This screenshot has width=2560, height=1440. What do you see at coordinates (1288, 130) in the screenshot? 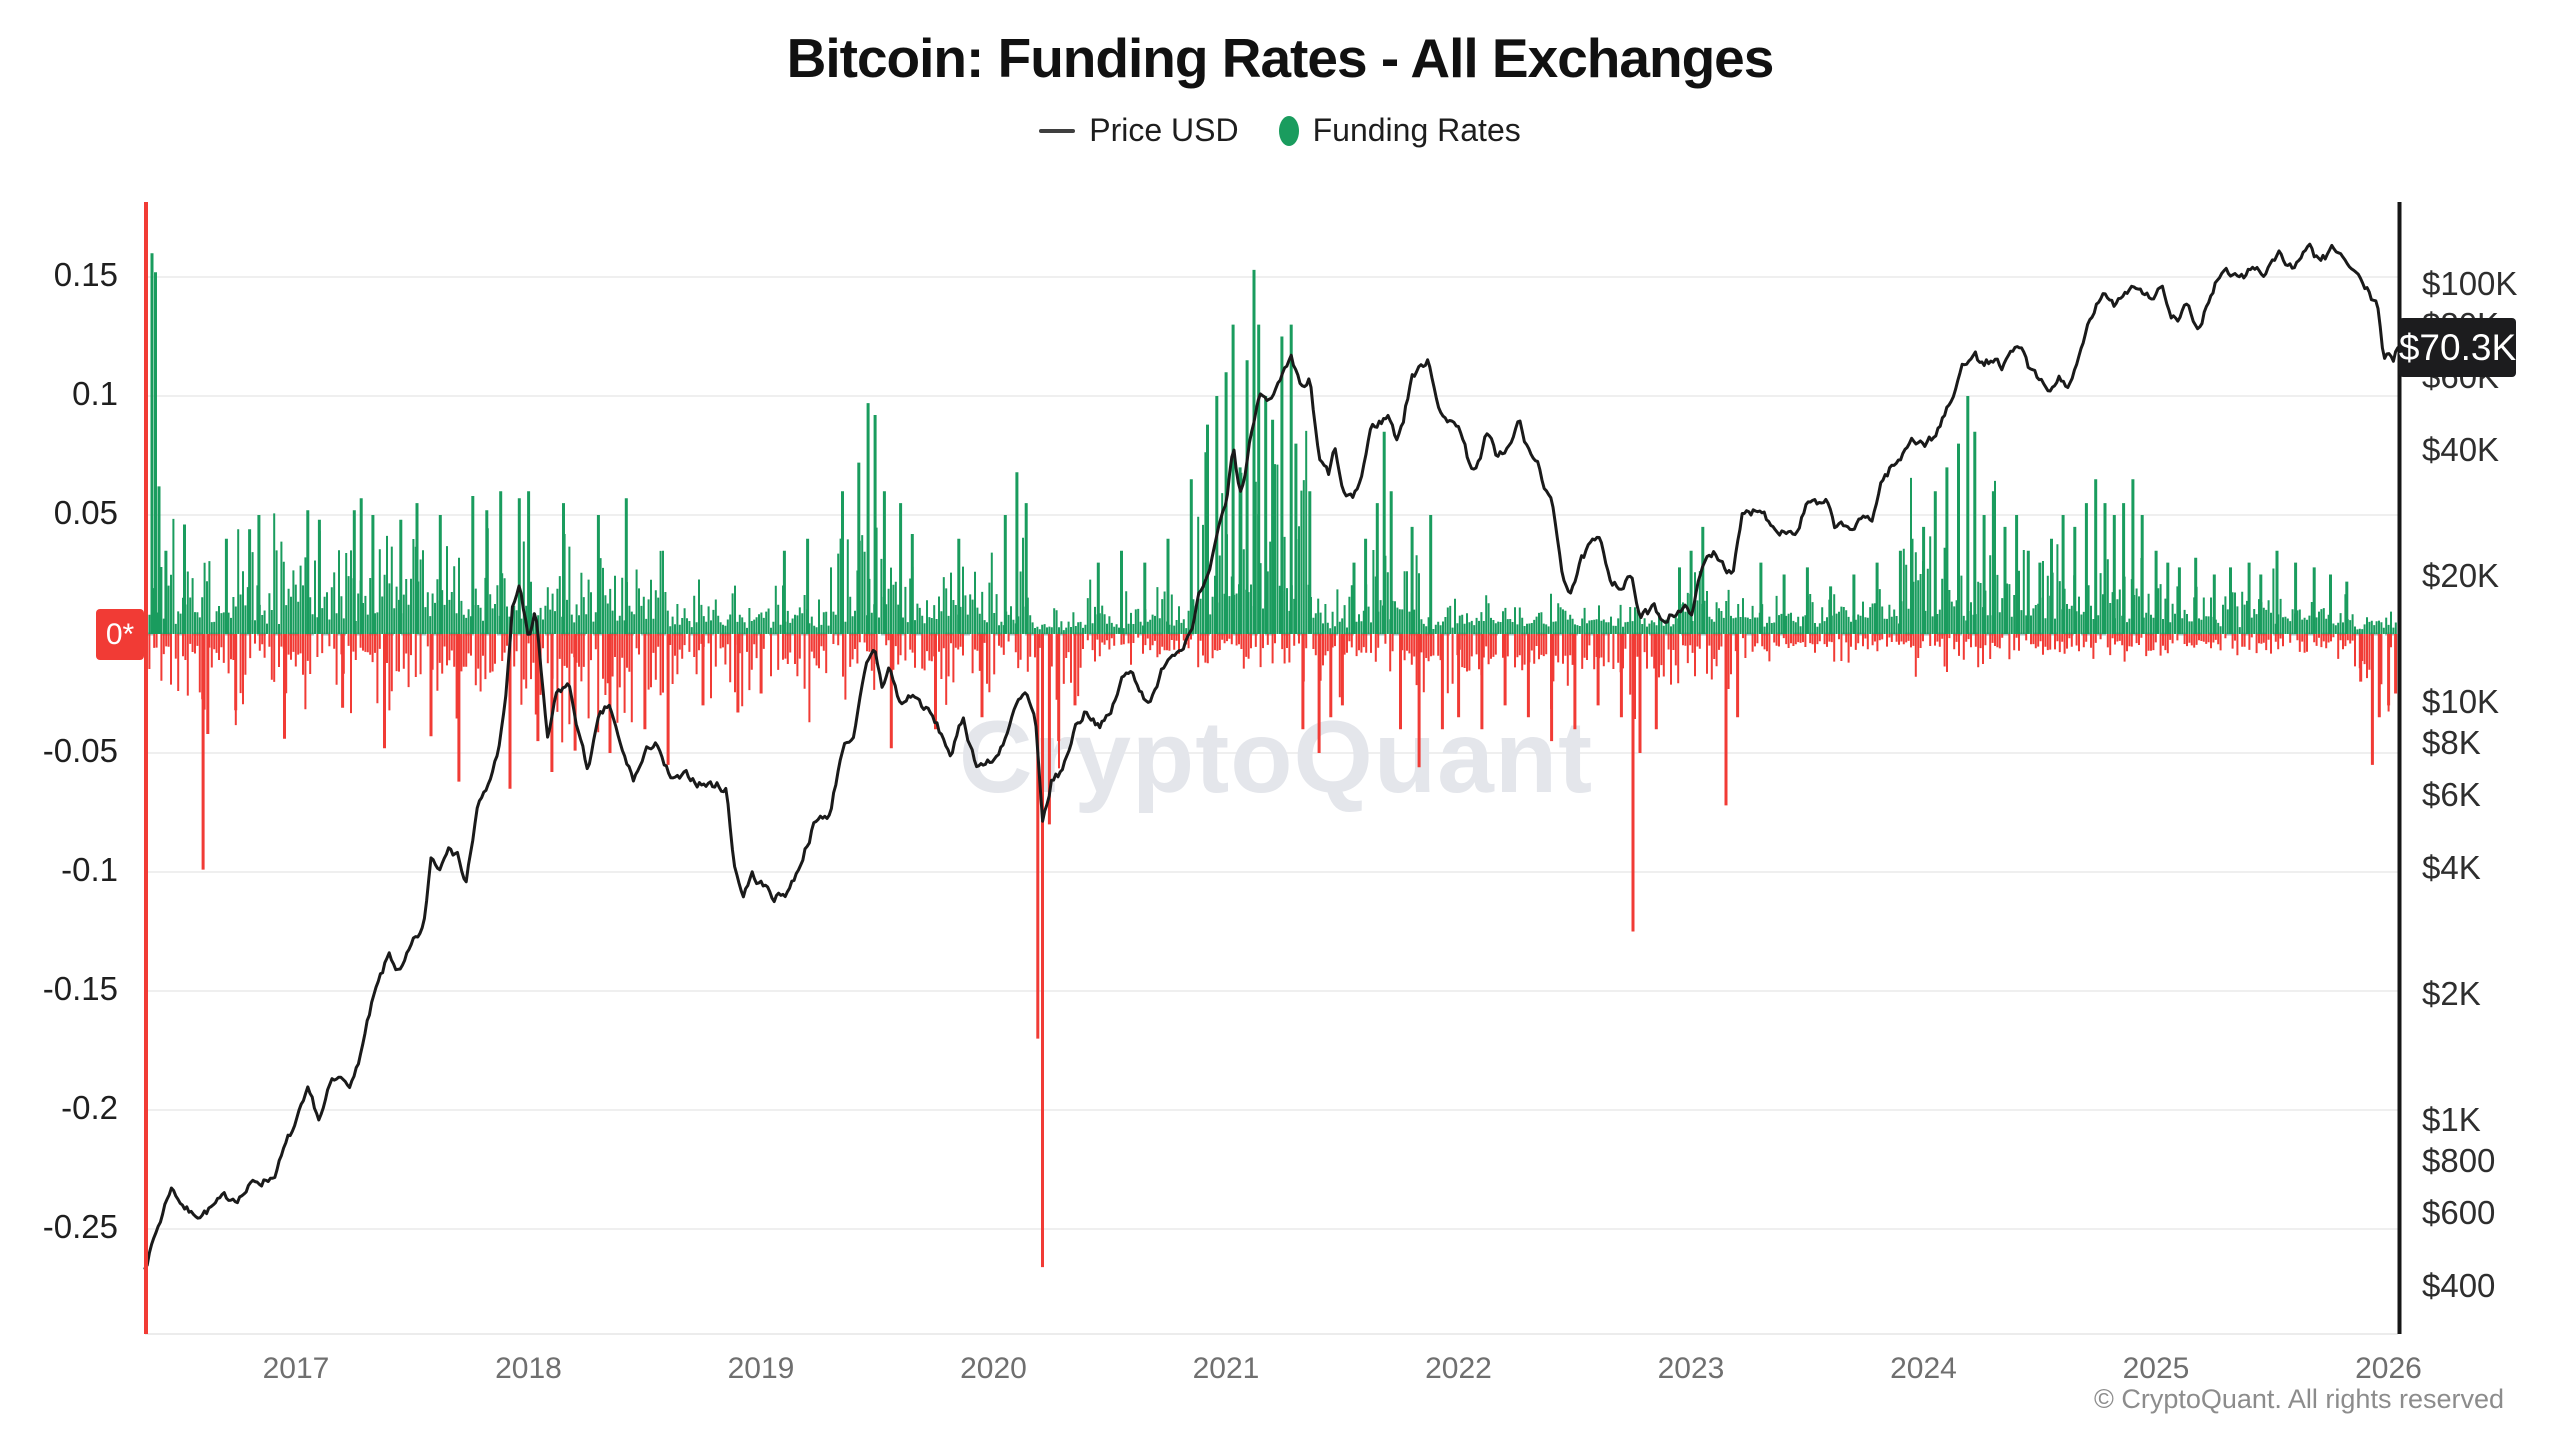
I see `dot-marker-icon` at bounding box center [1288, 130].